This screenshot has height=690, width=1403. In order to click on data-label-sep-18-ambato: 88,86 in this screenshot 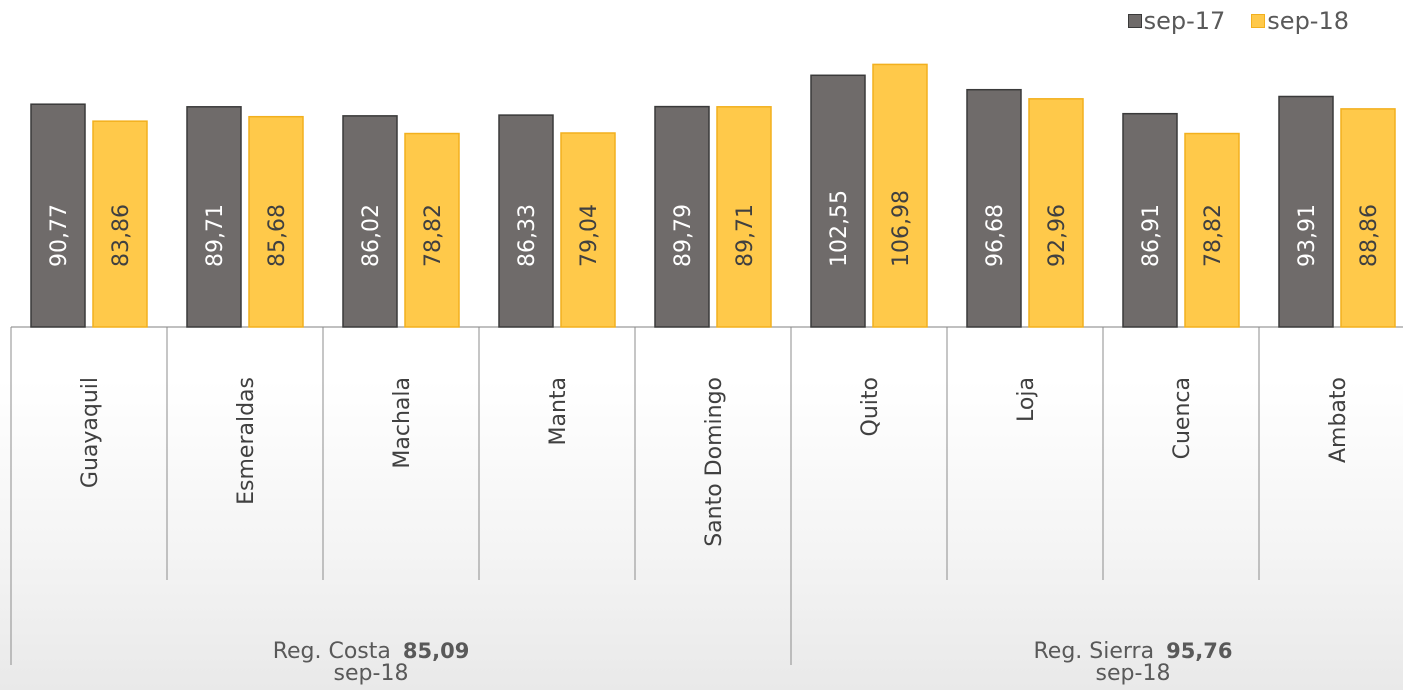, I will do `click(1369, 235)`.